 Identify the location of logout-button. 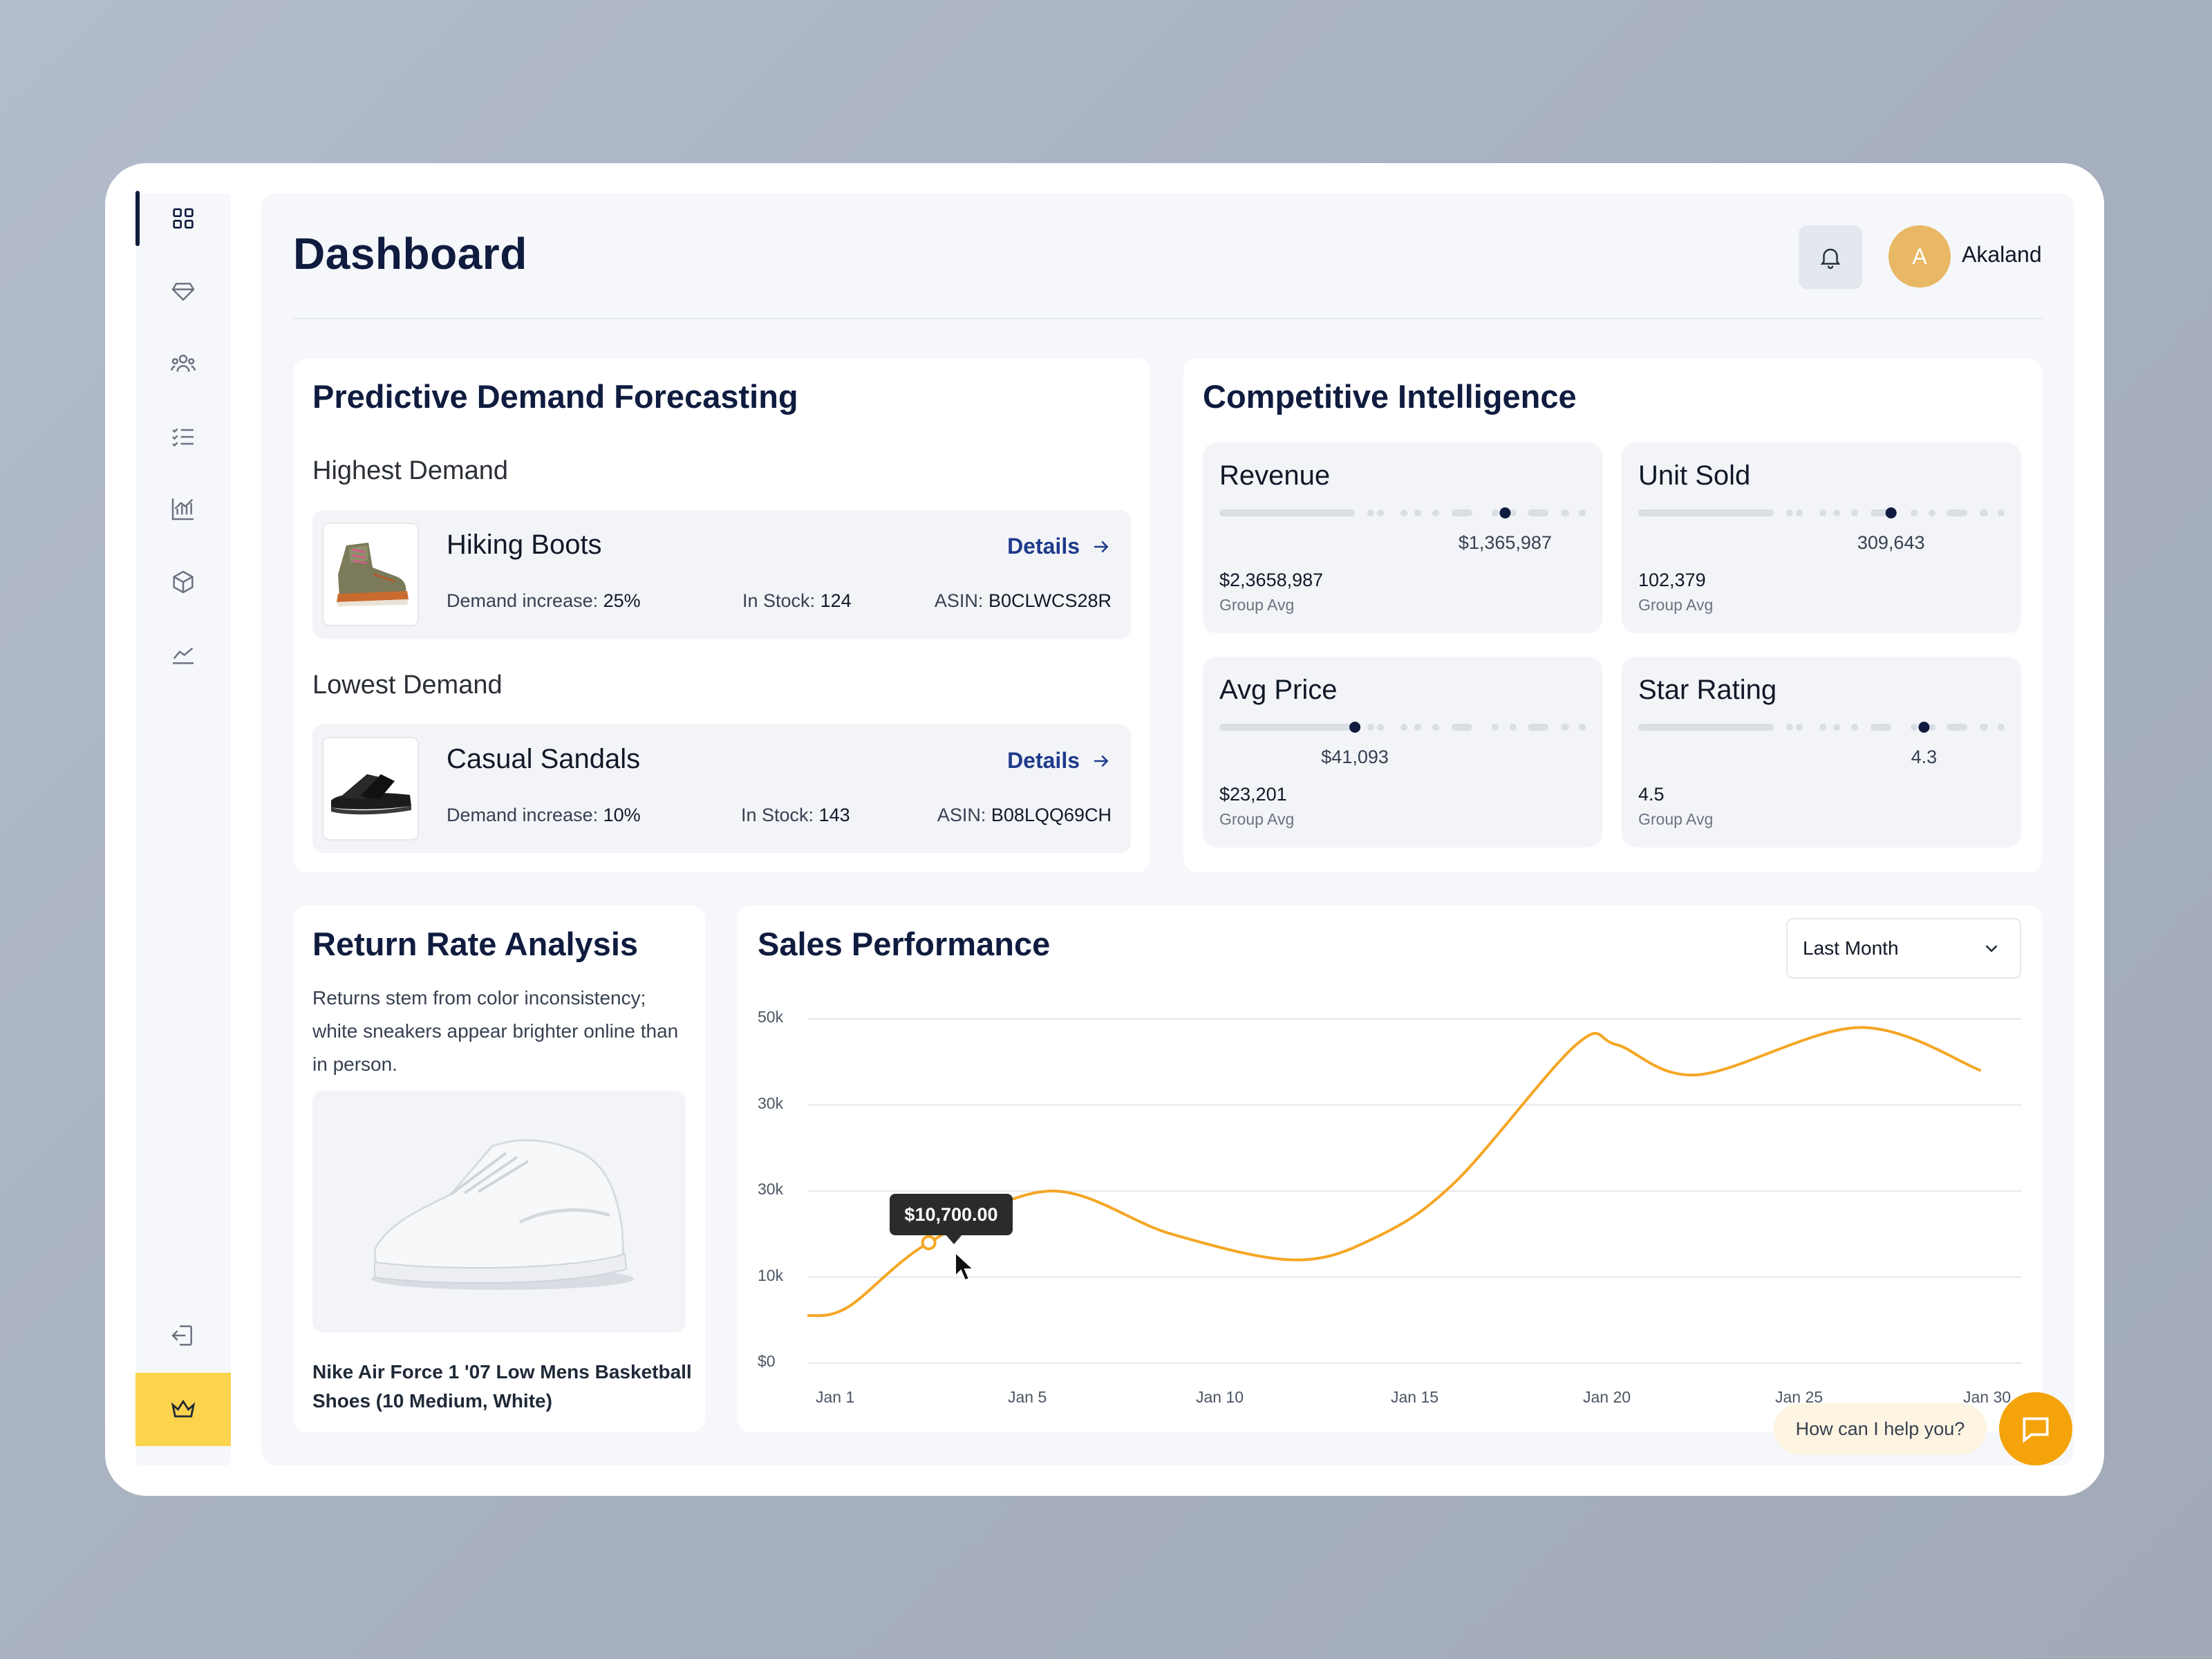
(183, 1335).